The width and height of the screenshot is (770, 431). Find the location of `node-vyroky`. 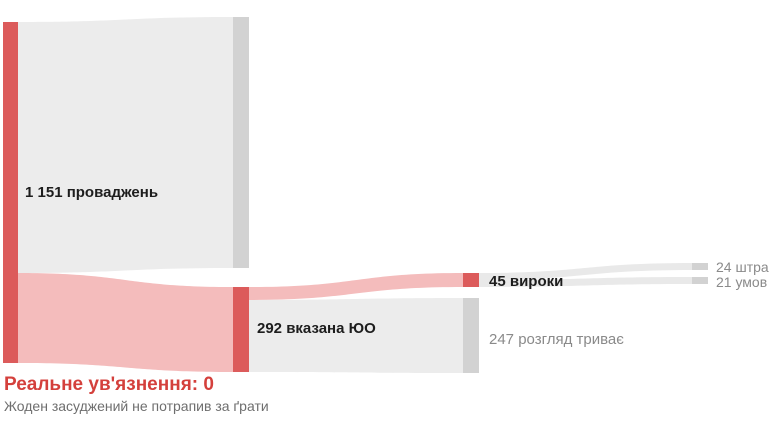

node-vyroky is located at coordinates (471, 280).